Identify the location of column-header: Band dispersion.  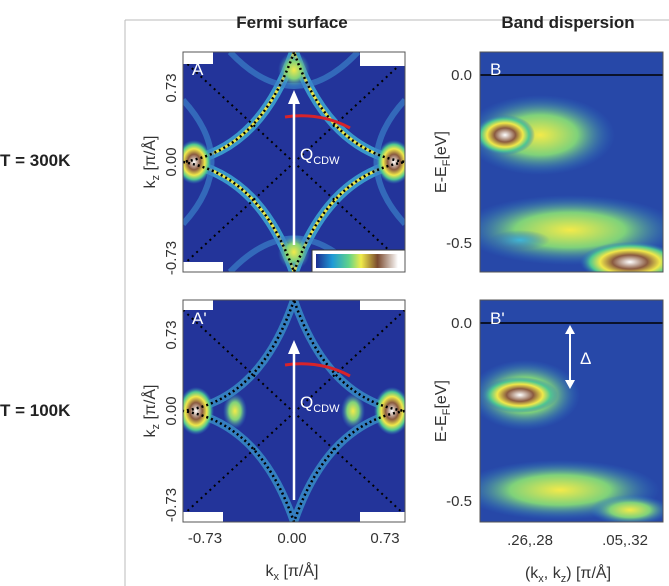
(567, 22).